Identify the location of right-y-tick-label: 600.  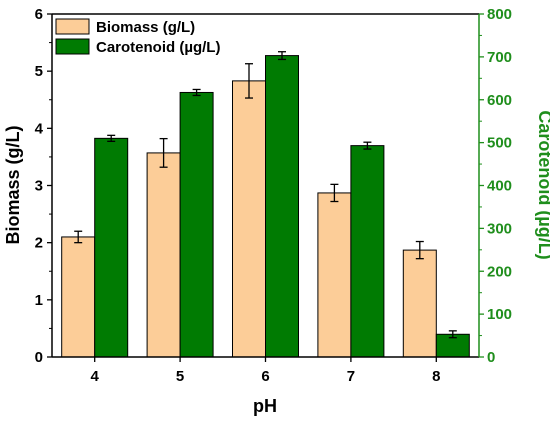
(499, 100).